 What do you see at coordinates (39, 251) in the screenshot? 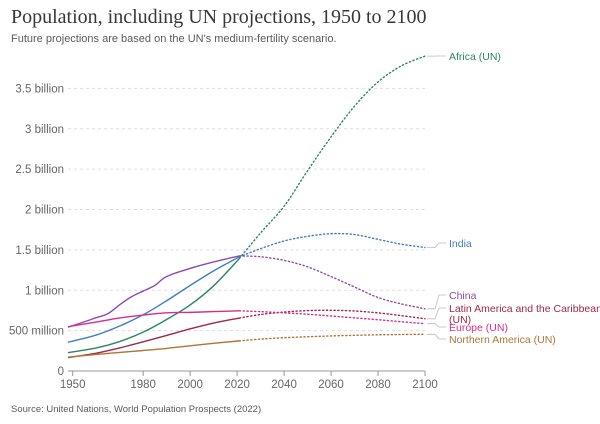
I see `y-tick-label: 1.5 billion` at bounding box center [39, 251].